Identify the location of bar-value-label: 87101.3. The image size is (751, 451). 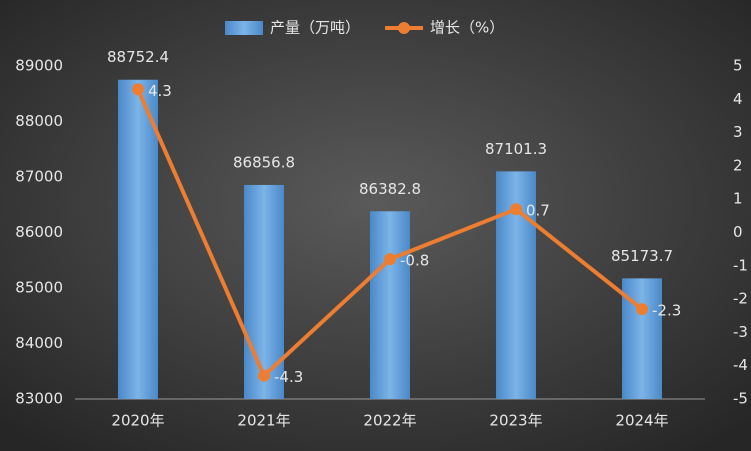
(516, 149).